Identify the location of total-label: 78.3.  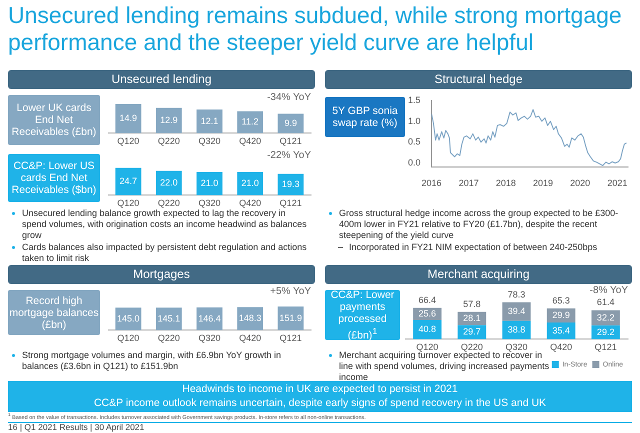
(517, 294).